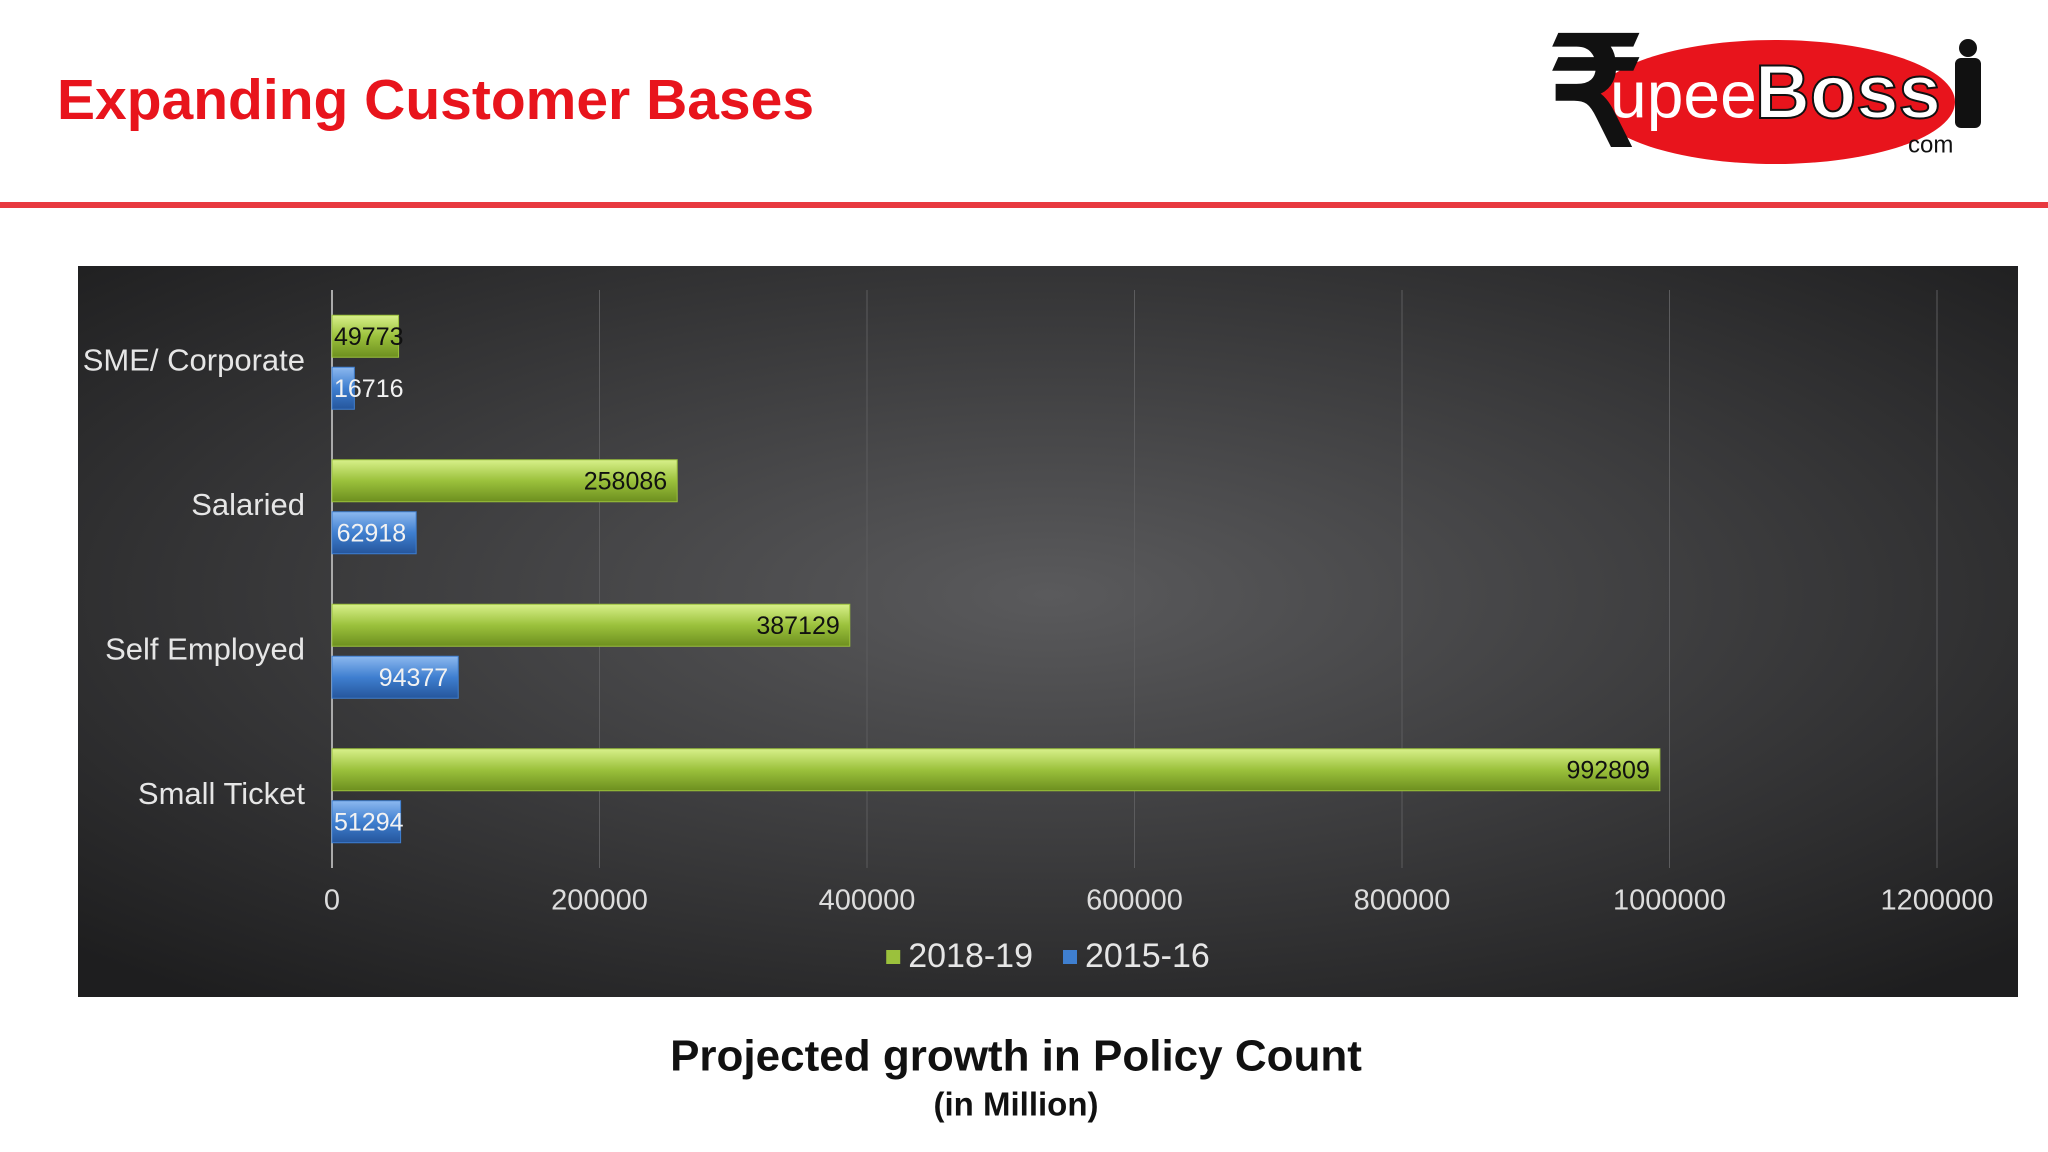  What do you see at coordinates (1968, 93) in the screenshot?
I see `logo-figure-body` at bounding box center [1968, 93].